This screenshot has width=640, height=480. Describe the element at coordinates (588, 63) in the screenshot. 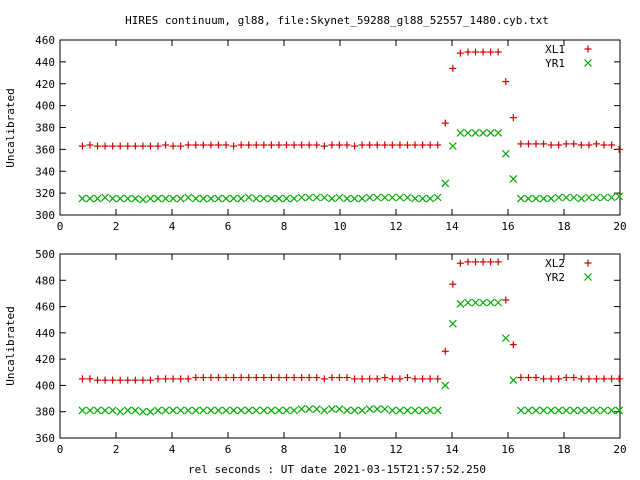

I see `legend-symbol-yr1` at that location.